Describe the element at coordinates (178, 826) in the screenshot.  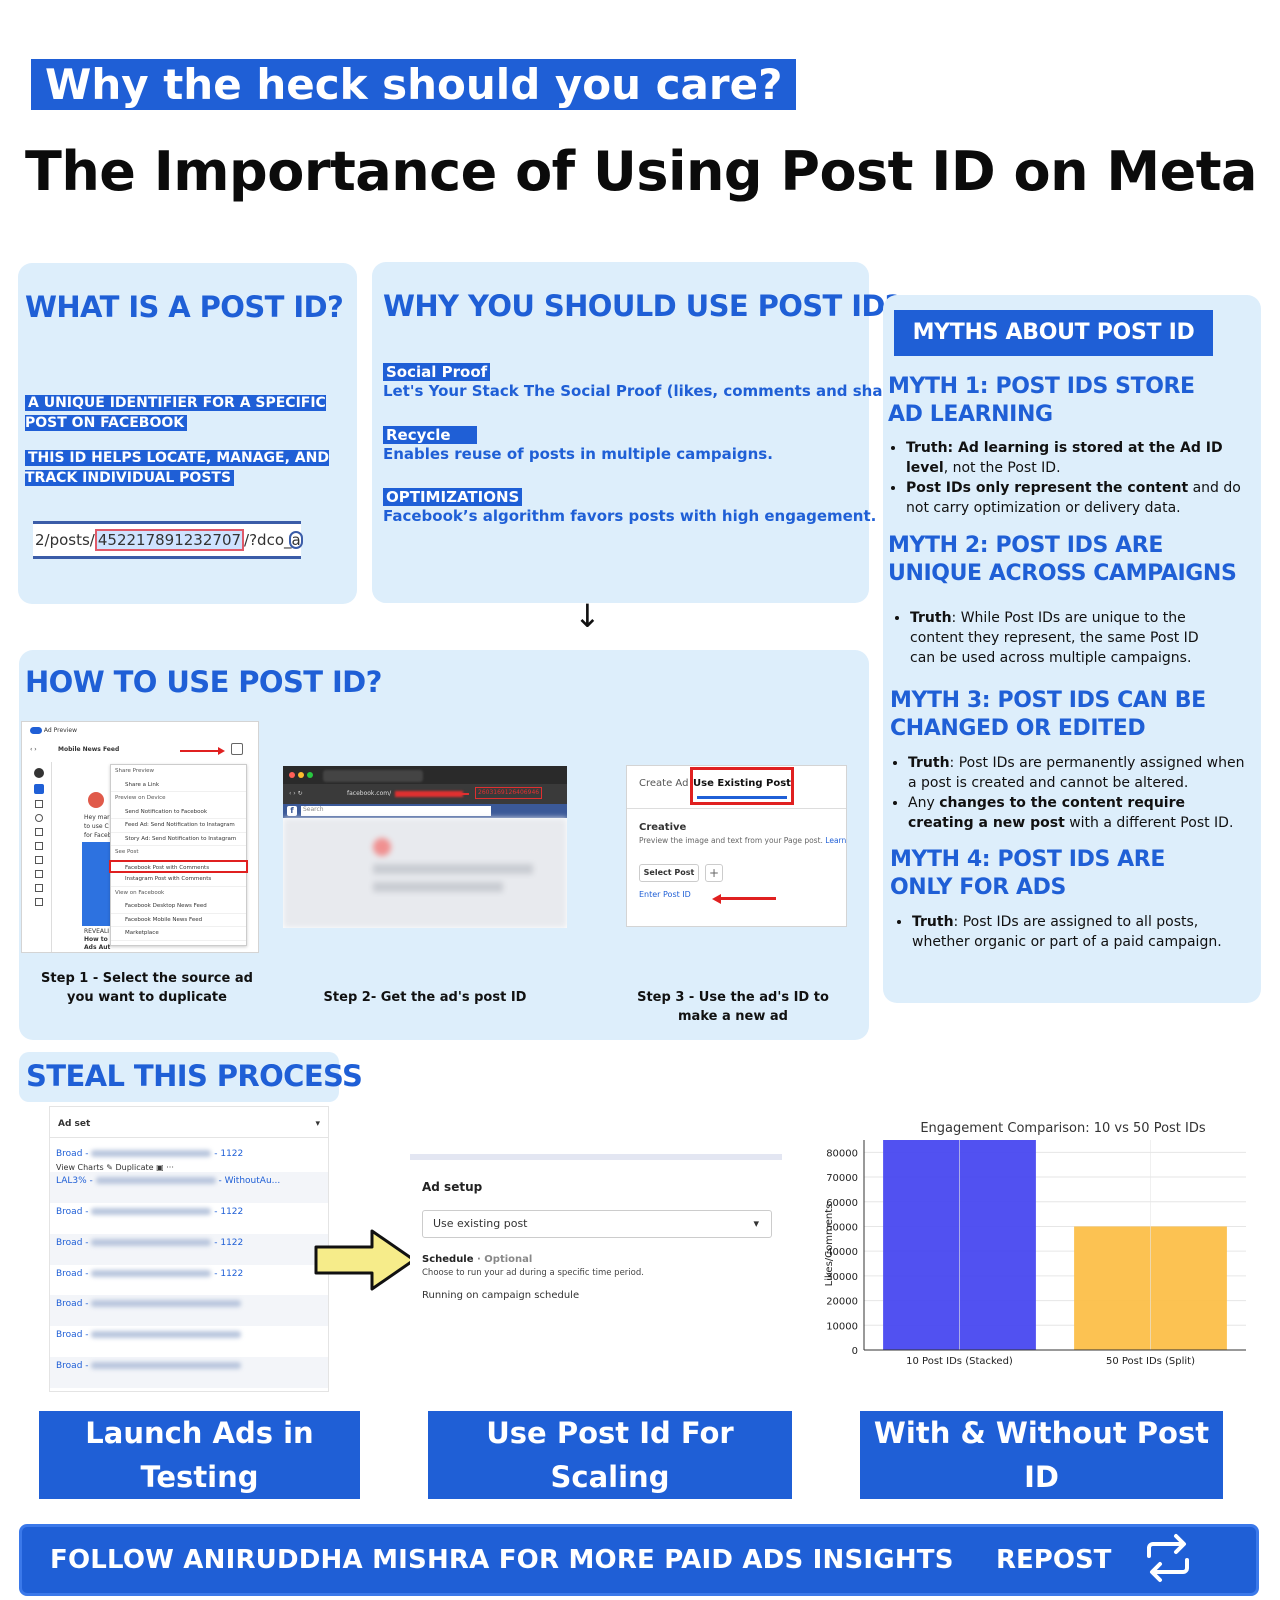
I see `menu-item: Feed Ad: Send Notification to Instagram` at that location.